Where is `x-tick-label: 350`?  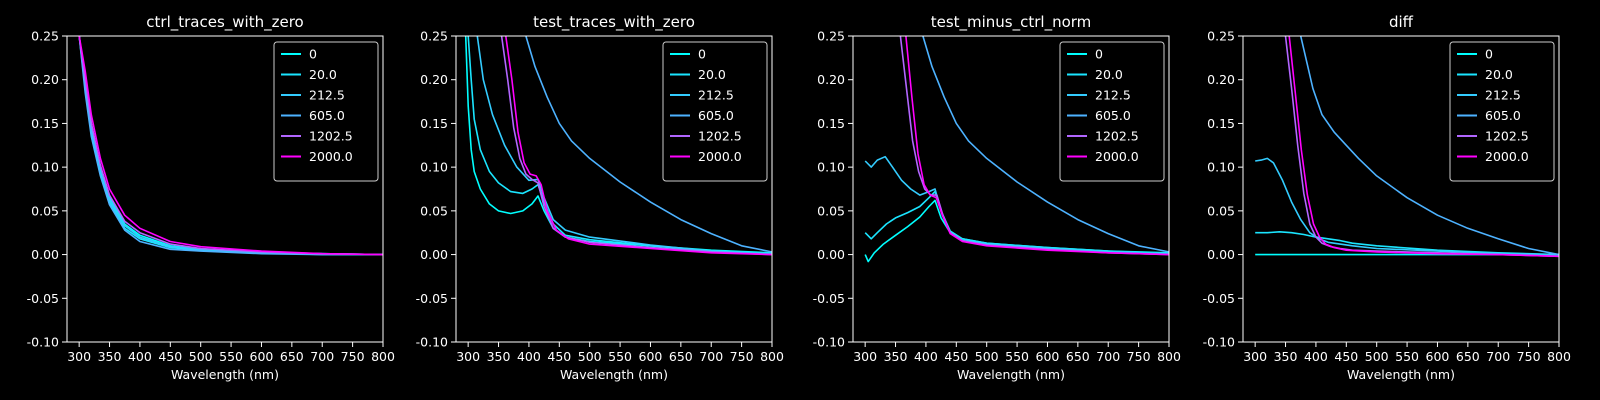
x-tick-label: 350 is located at coordinates (1286, 356).